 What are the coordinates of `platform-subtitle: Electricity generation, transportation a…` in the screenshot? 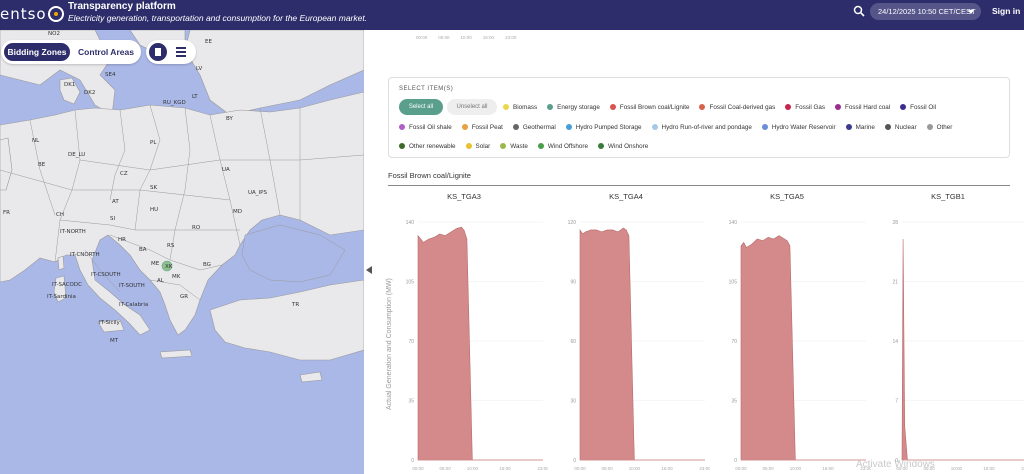 It's located at (218, 18).